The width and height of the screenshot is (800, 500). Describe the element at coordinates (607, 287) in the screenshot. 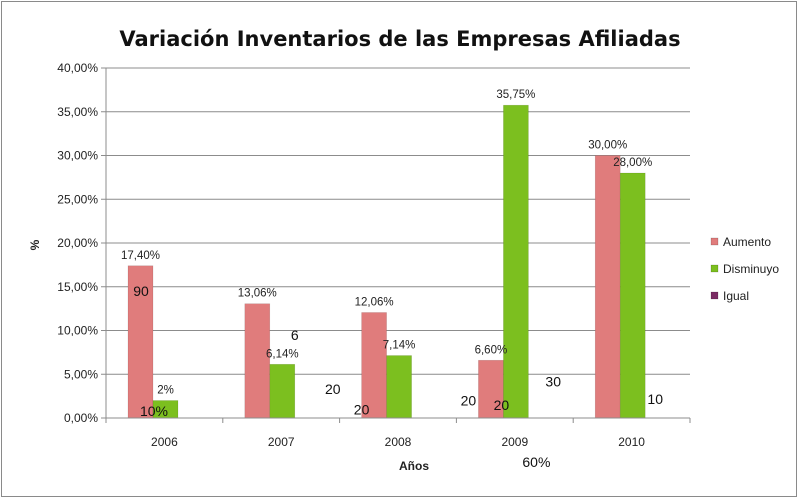

I see `bar-aumento-2010` at that location.